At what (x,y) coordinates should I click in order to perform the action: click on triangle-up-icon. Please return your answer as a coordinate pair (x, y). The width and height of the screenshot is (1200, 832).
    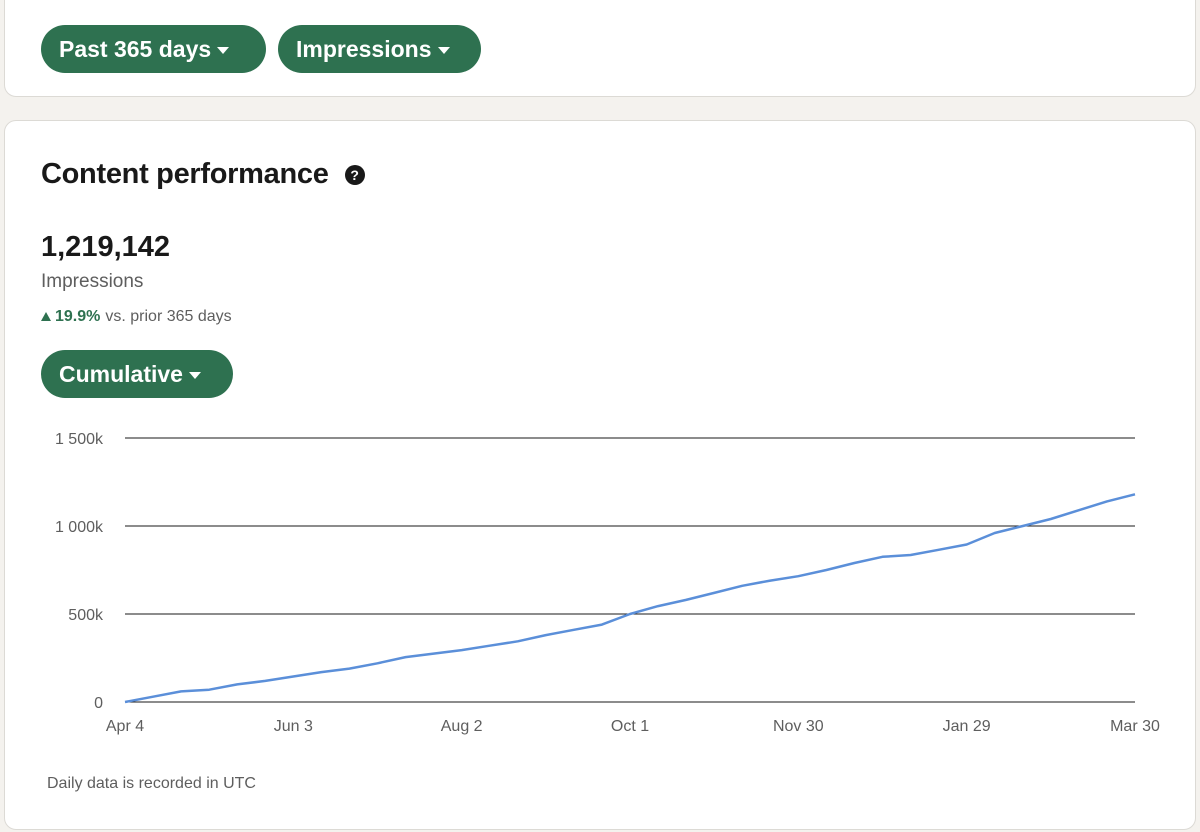
    Looking at the image, I should click on (46, 316).